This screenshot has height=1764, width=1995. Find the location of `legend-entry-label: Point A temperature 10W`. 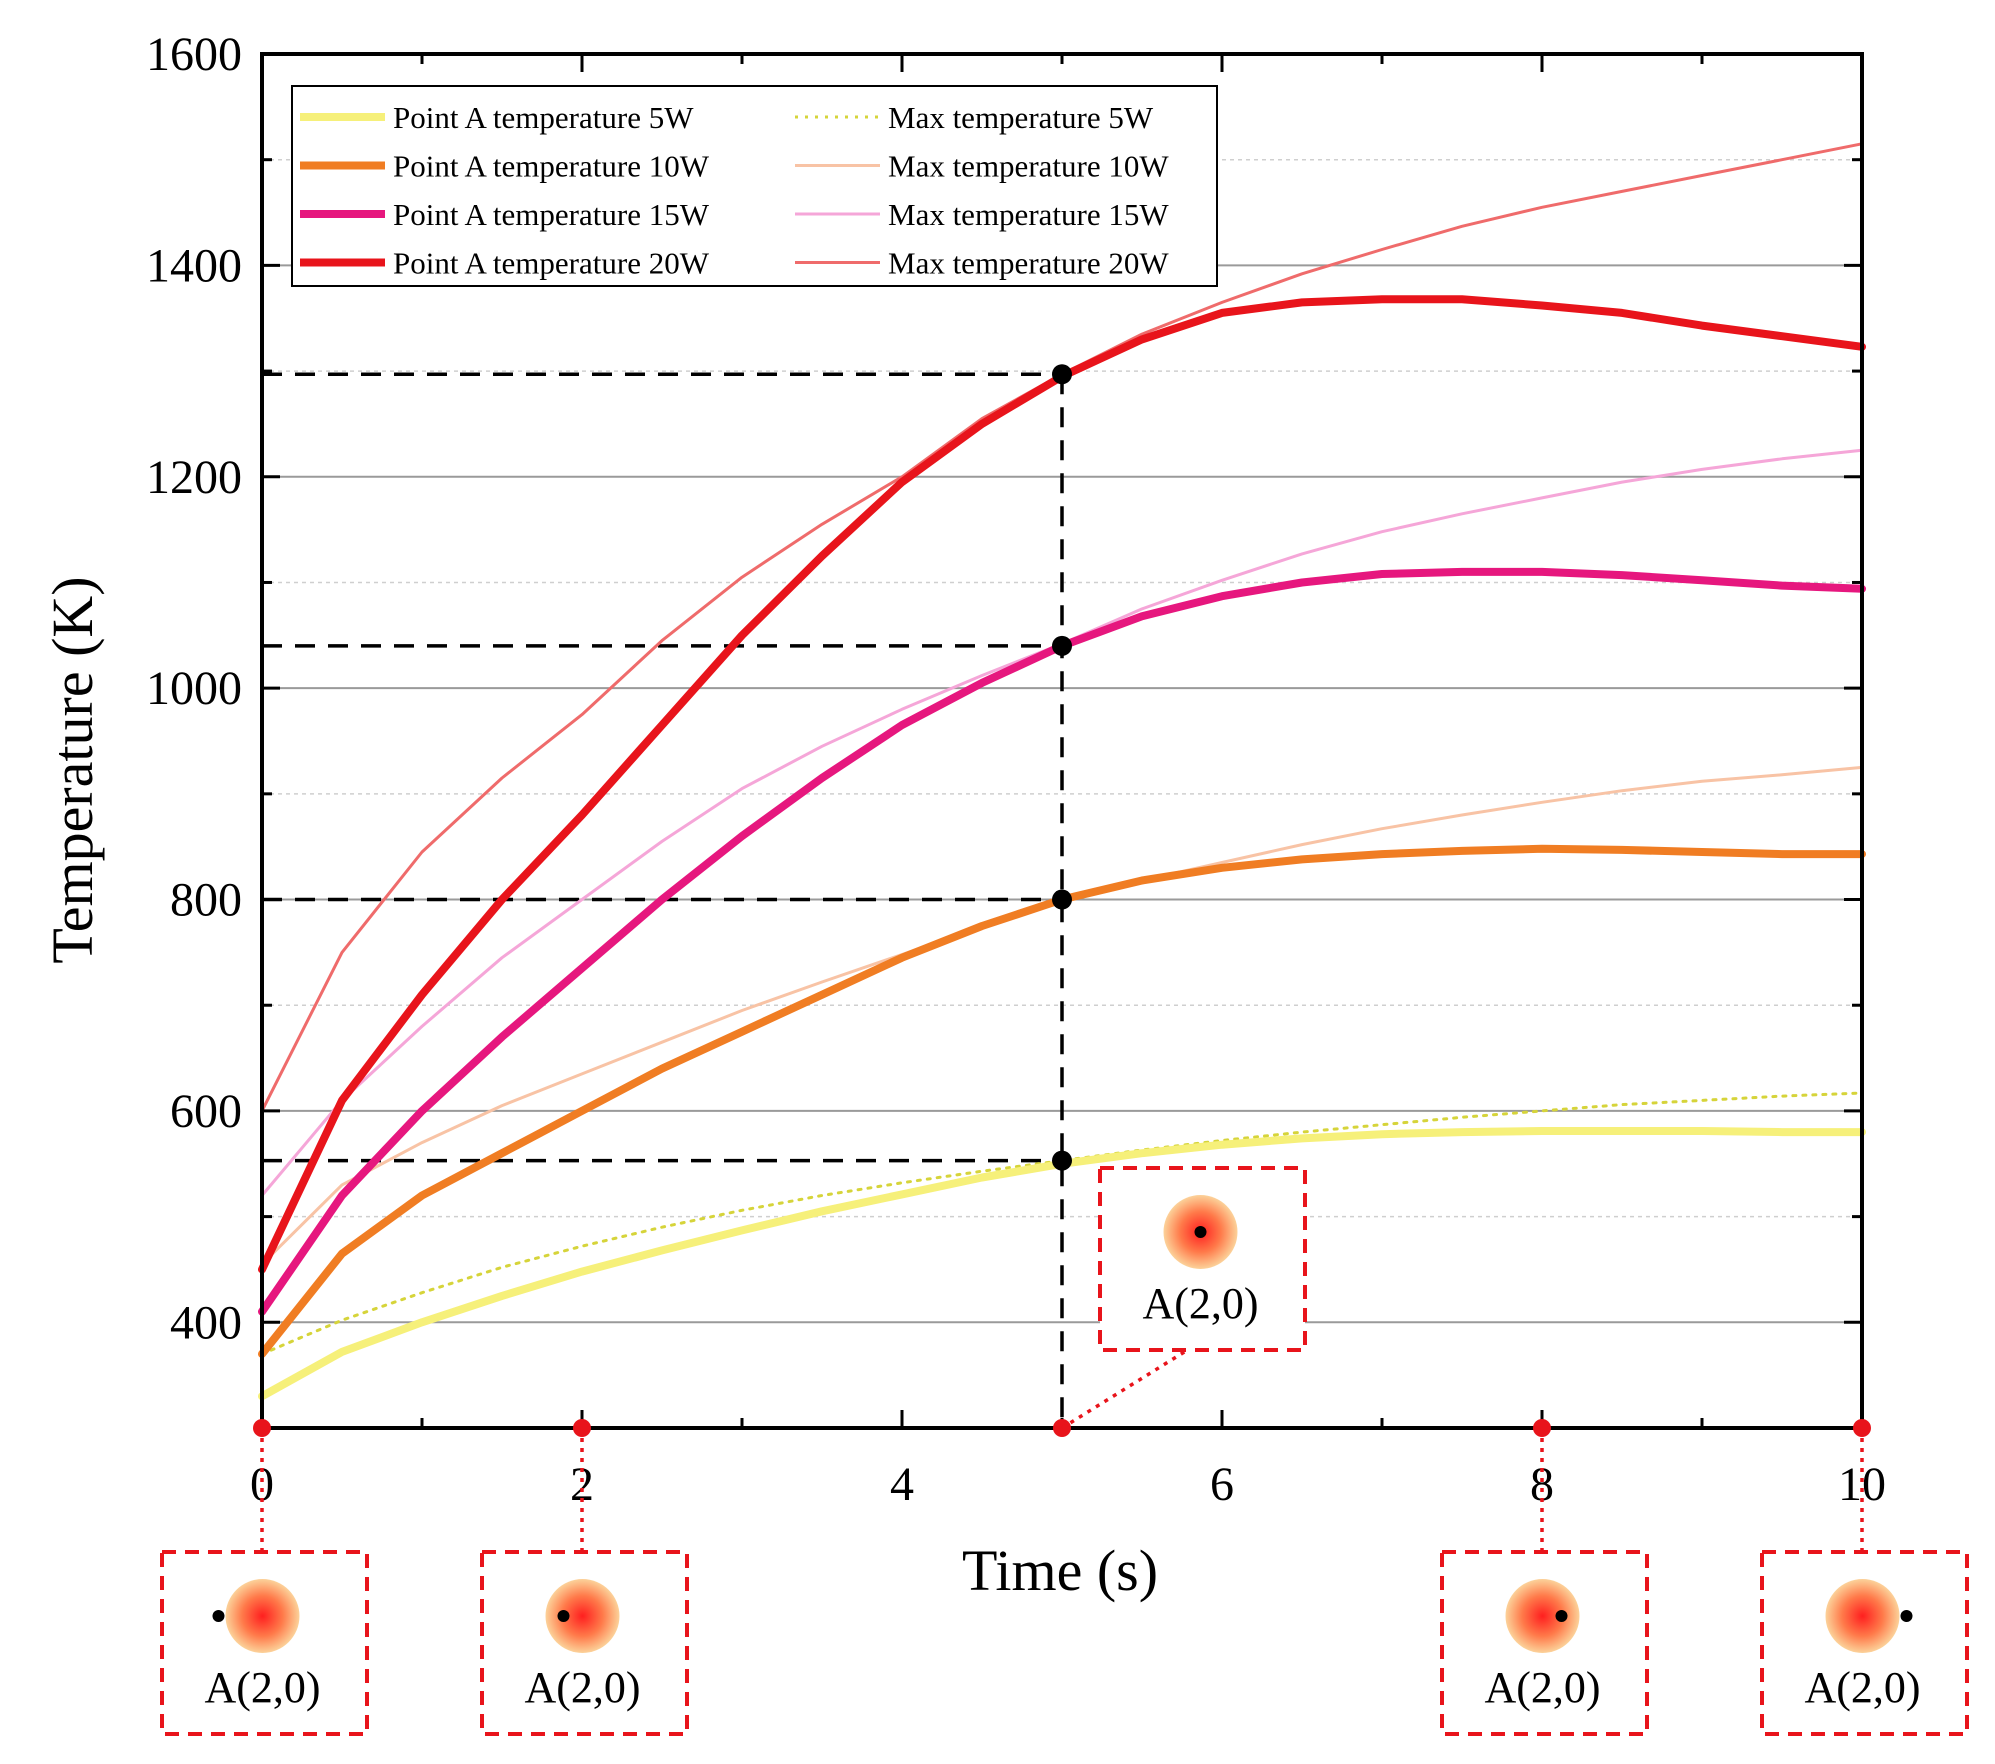

legend-entry-label: Point A temperature 10W is located at coordinates (551, 166).